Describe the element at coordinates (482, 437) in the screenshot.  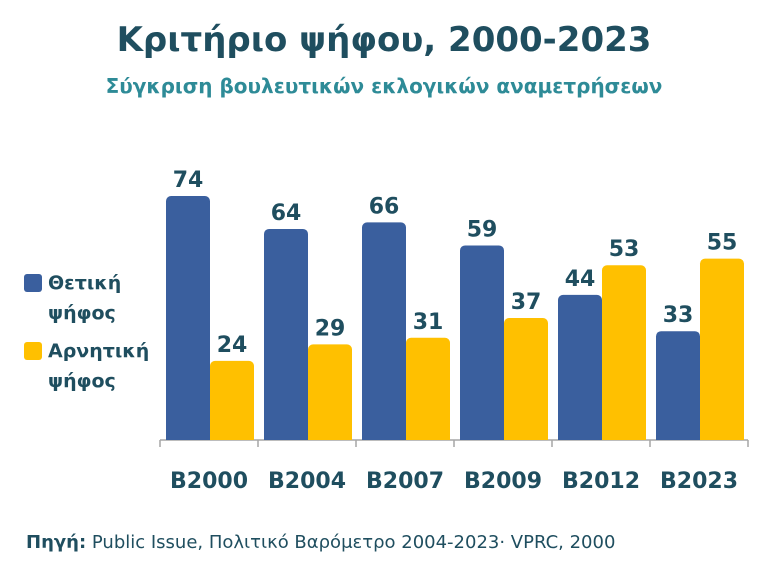
I see `bar-base-positive-B2009` at that location.